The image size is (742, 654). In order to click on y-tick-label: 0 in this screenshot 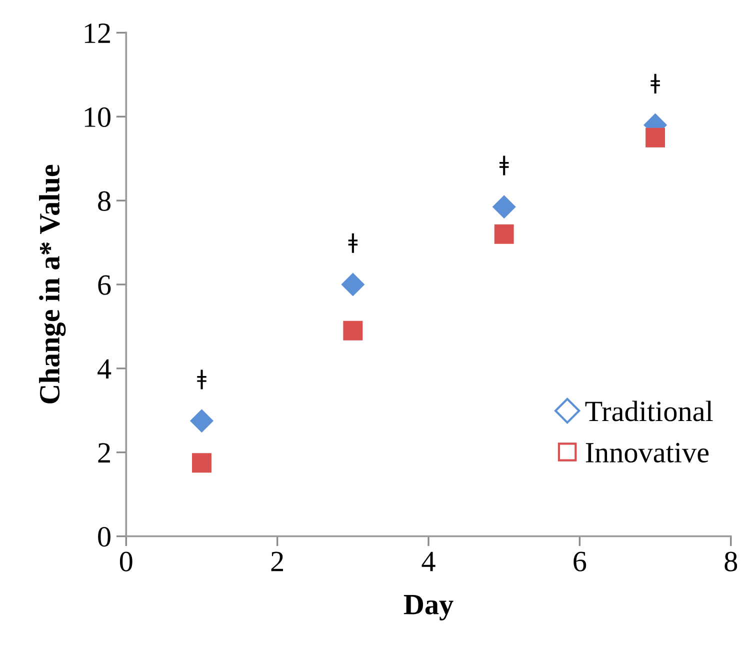, I will do `click(104, 537)`.